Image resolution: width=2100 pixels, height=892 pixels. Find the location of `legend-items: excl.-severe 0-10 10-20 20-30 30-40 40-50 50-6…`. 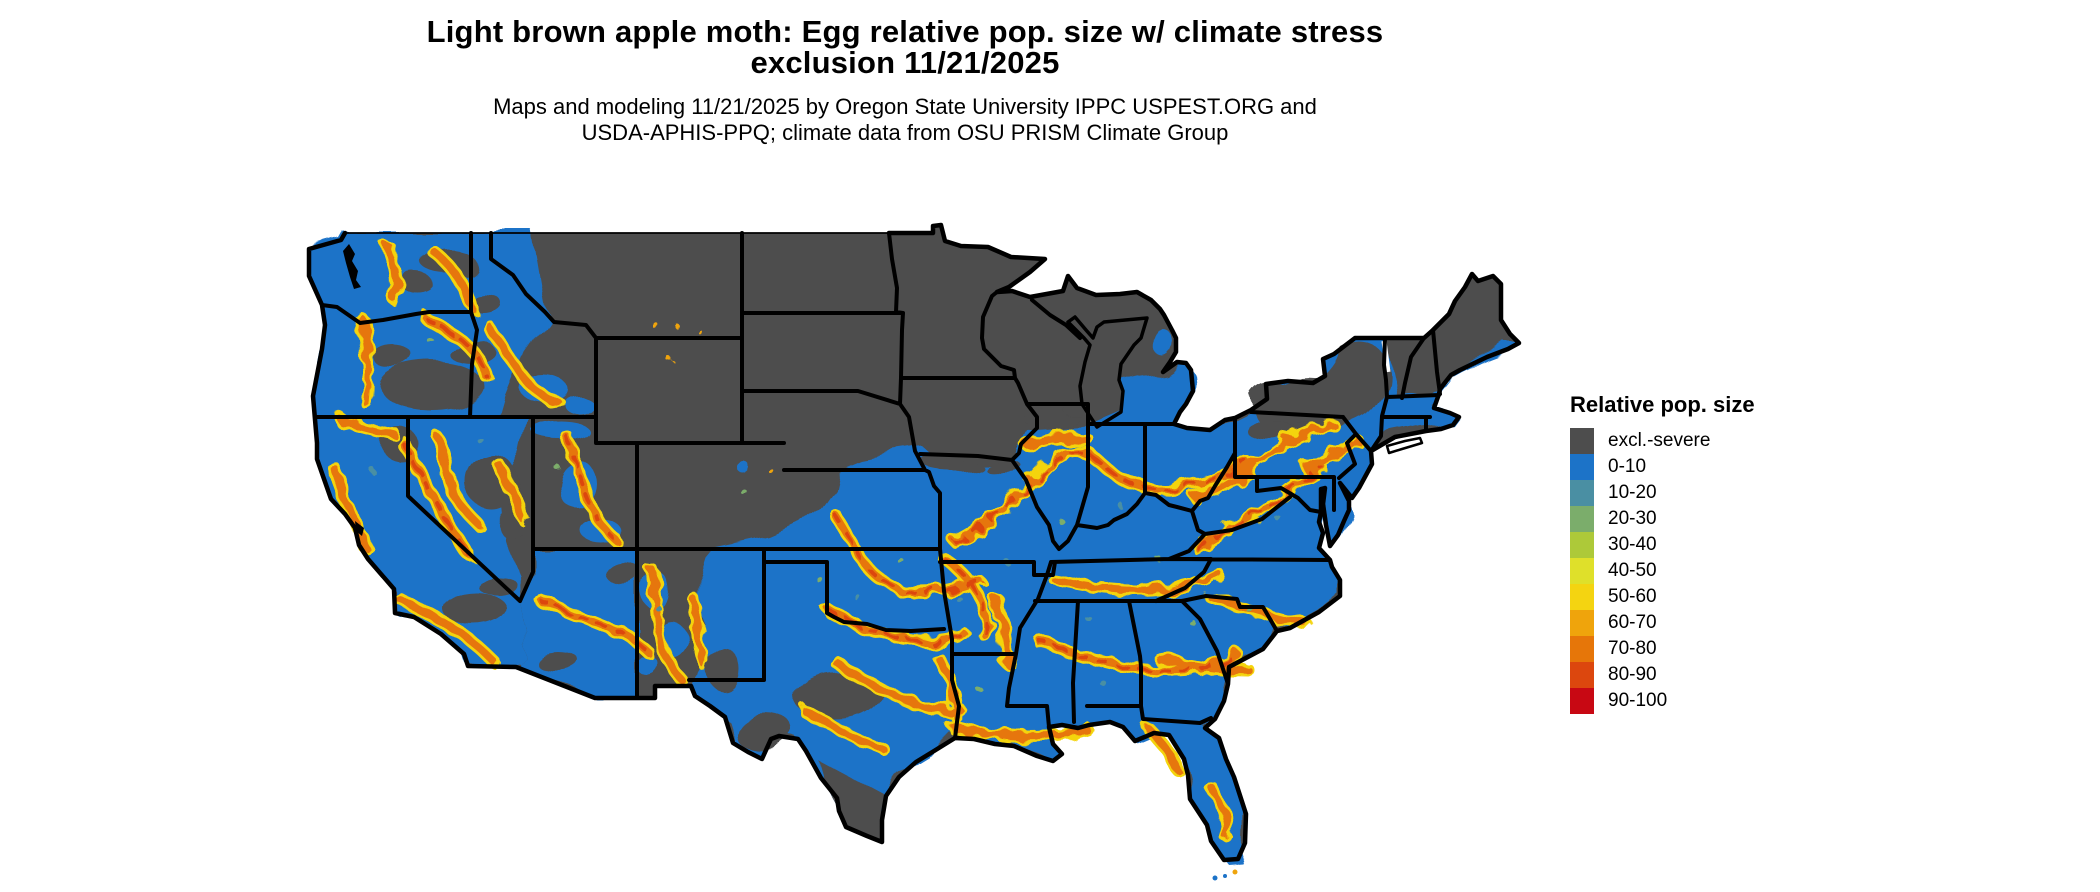

legend-items: excl.-severe 0-10 10-20 20-30 30-40 40-50 50-6… is located at coordinates (1720, 571).